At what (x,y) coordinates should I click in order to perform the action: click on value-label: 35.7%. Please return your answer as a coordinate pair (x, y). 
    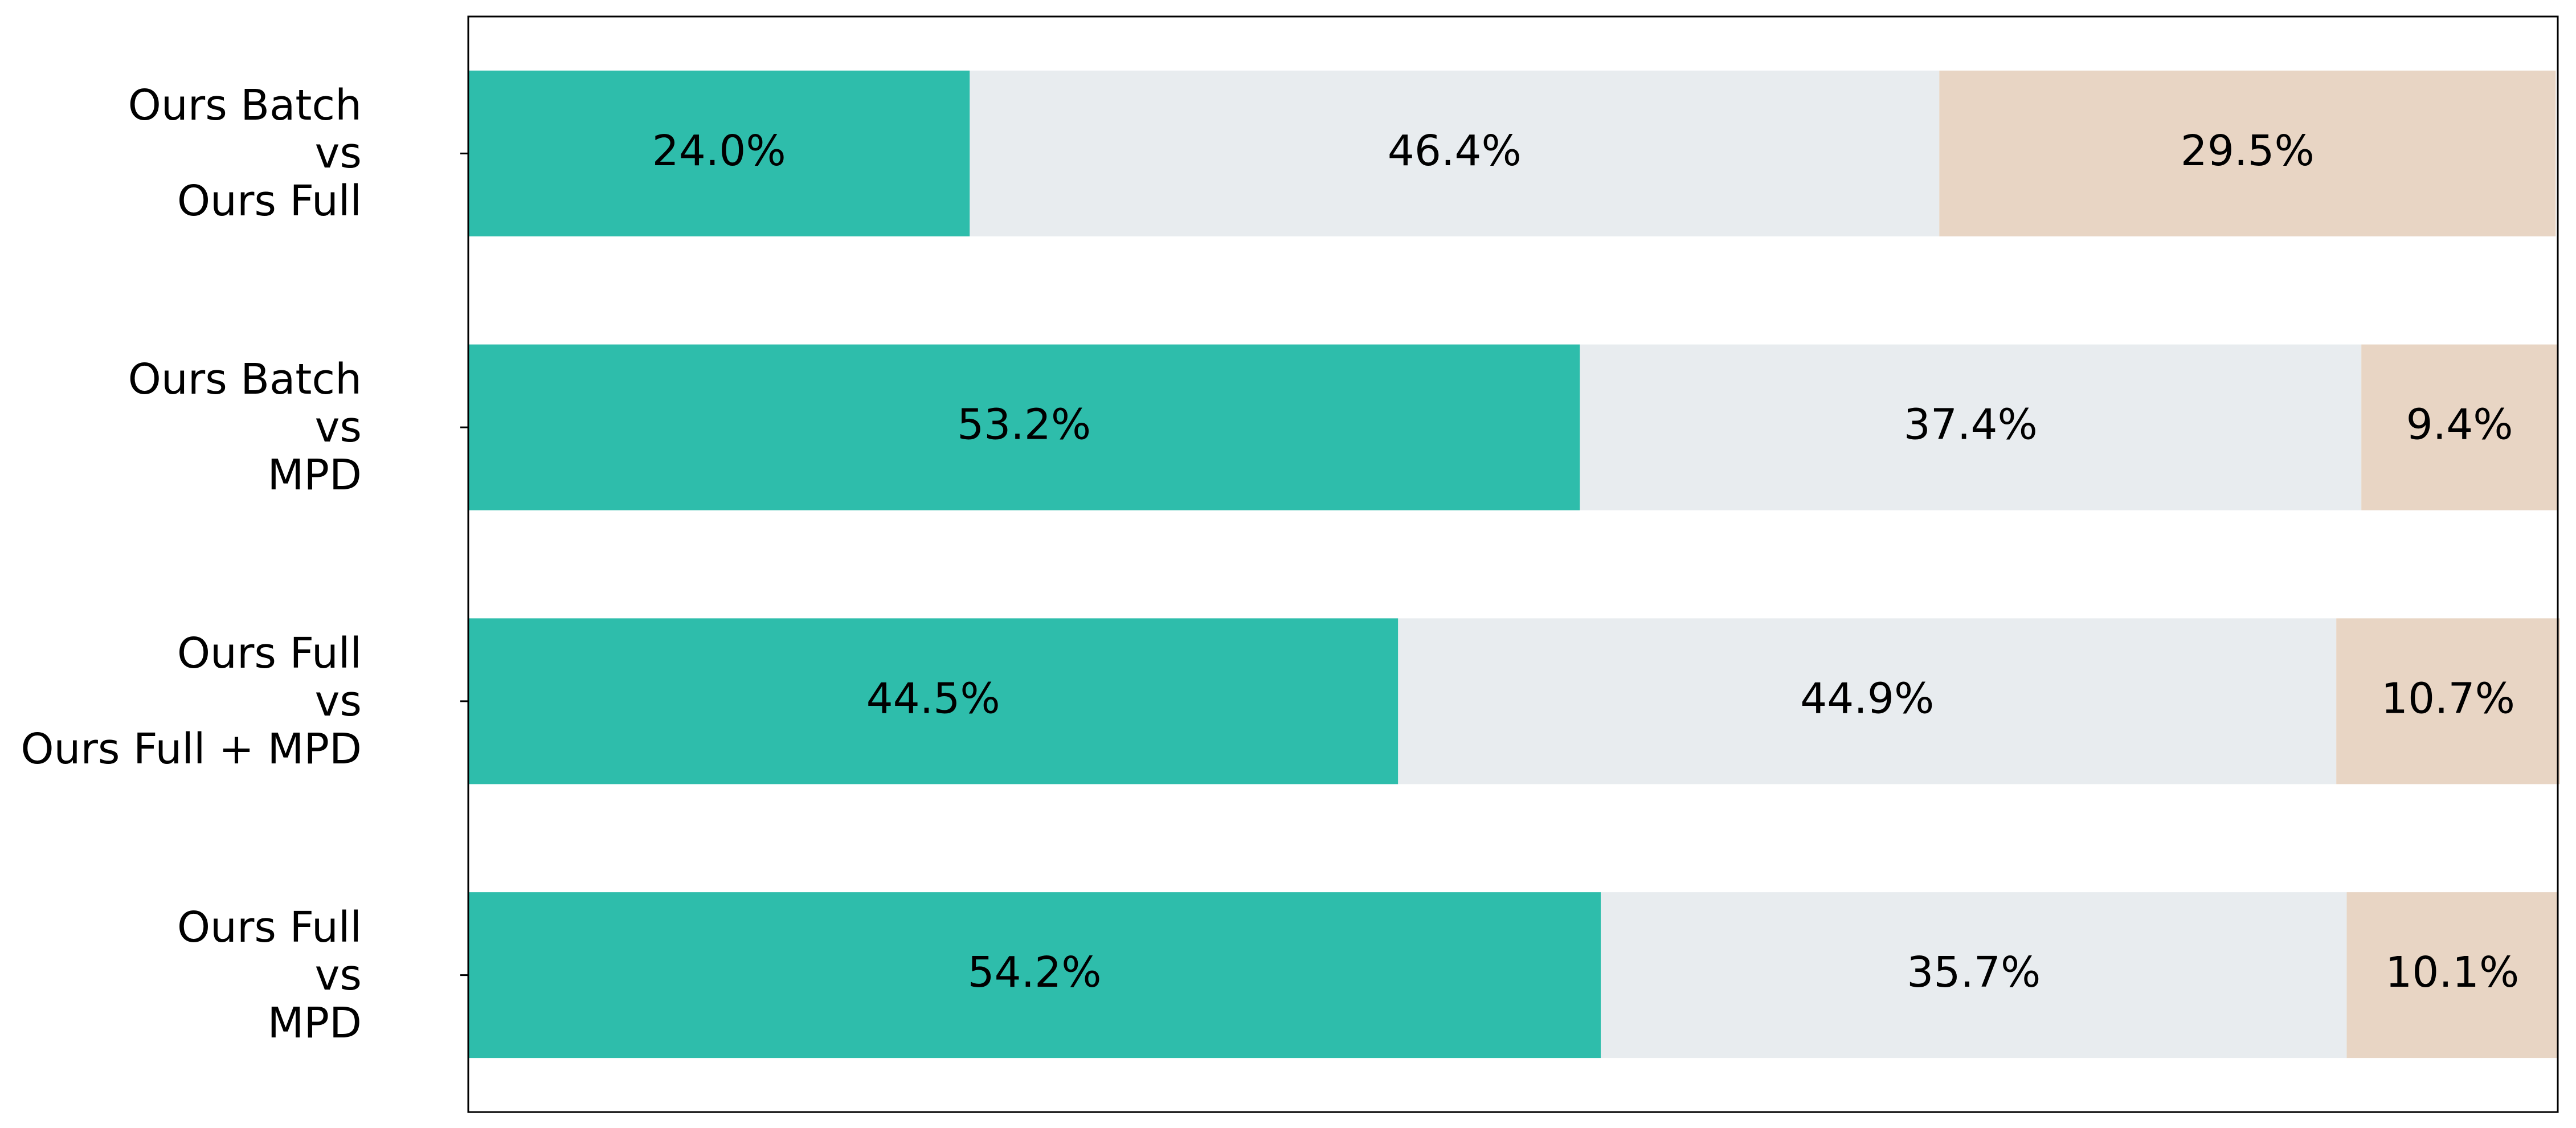
    Looking at the image, I should click on (1974, 972).